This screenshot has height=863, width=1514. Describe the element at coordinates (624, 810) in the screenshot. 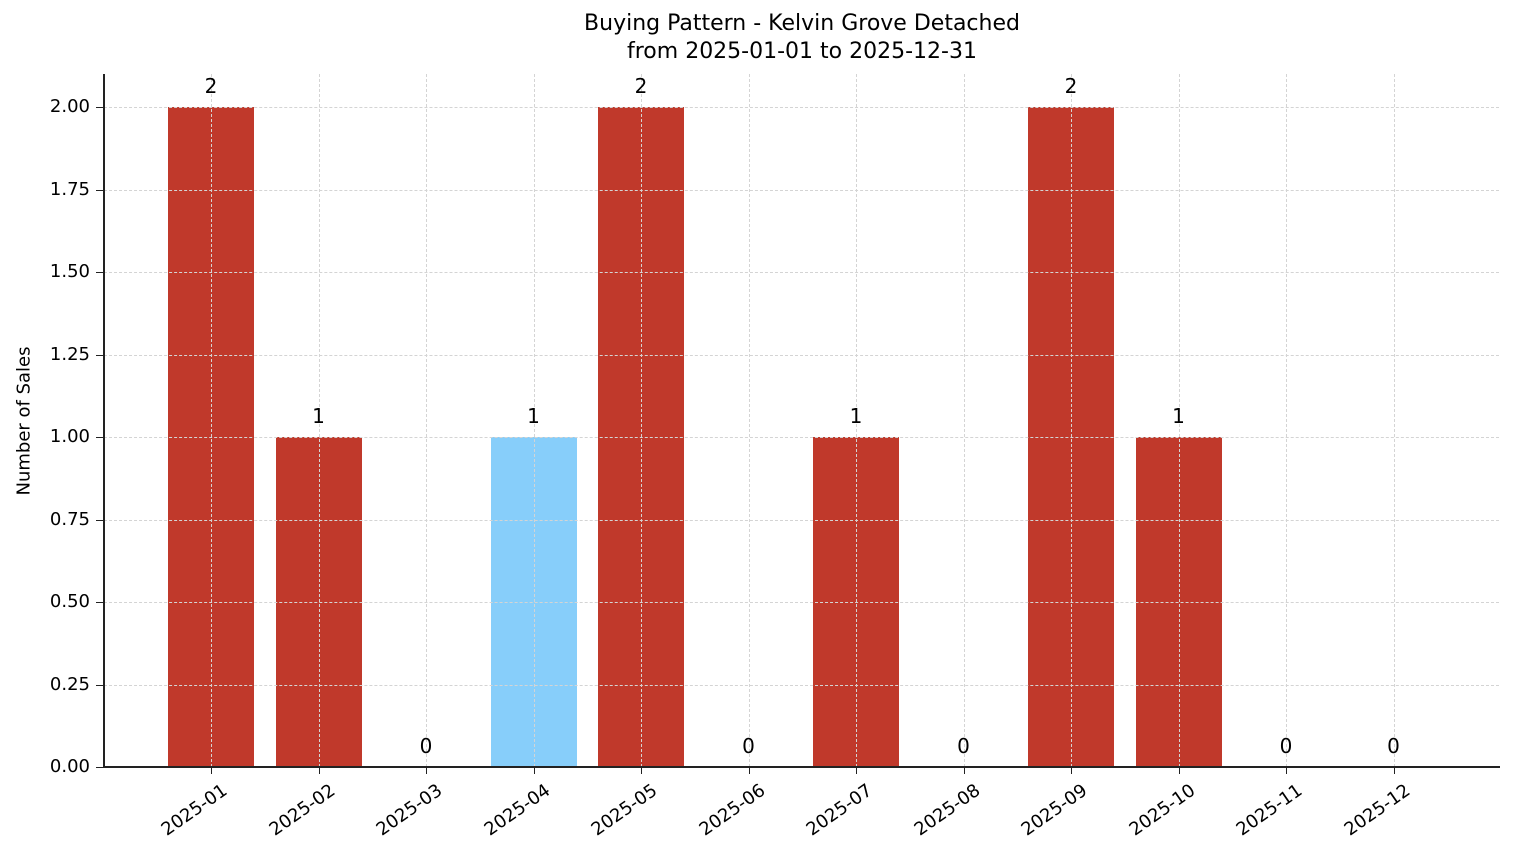

I see `x-tick-label: 2025-05` at that location.